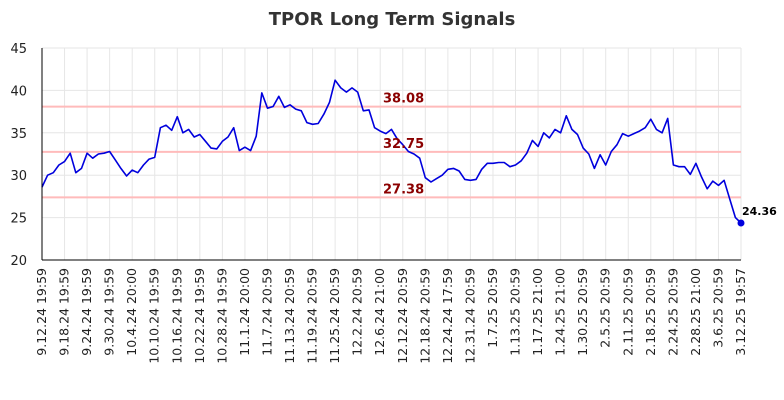 The width and height of the screenshot is (784, 400). Describe the element at coordinates (650, 312) in the screenshot. I see `x-tick-label: 2.18.25 20:59` at that location.